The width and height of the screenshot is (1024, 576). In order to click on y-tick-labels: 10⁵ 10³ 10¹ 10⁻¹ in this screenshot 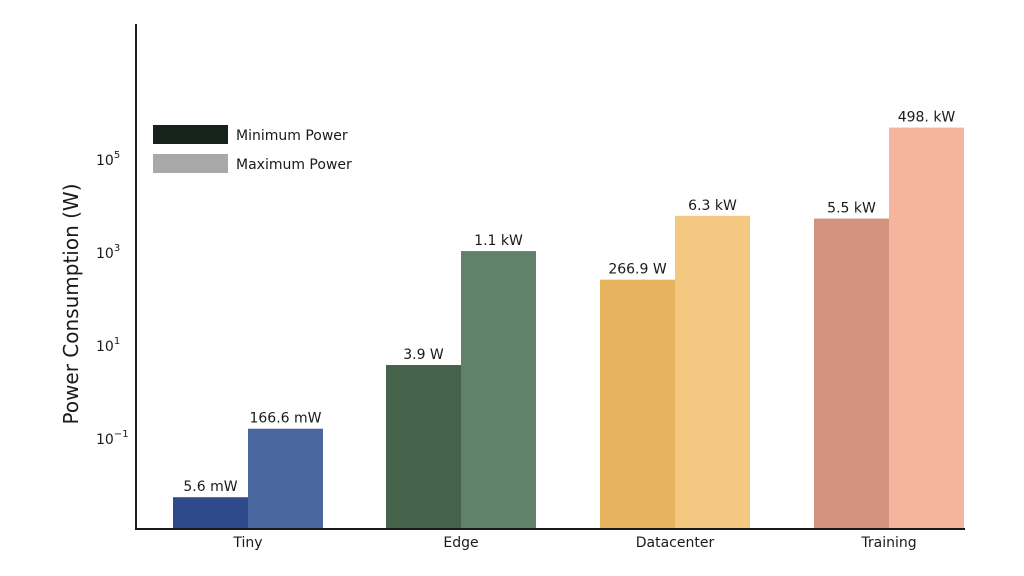, I will do `click(112, 299)`.